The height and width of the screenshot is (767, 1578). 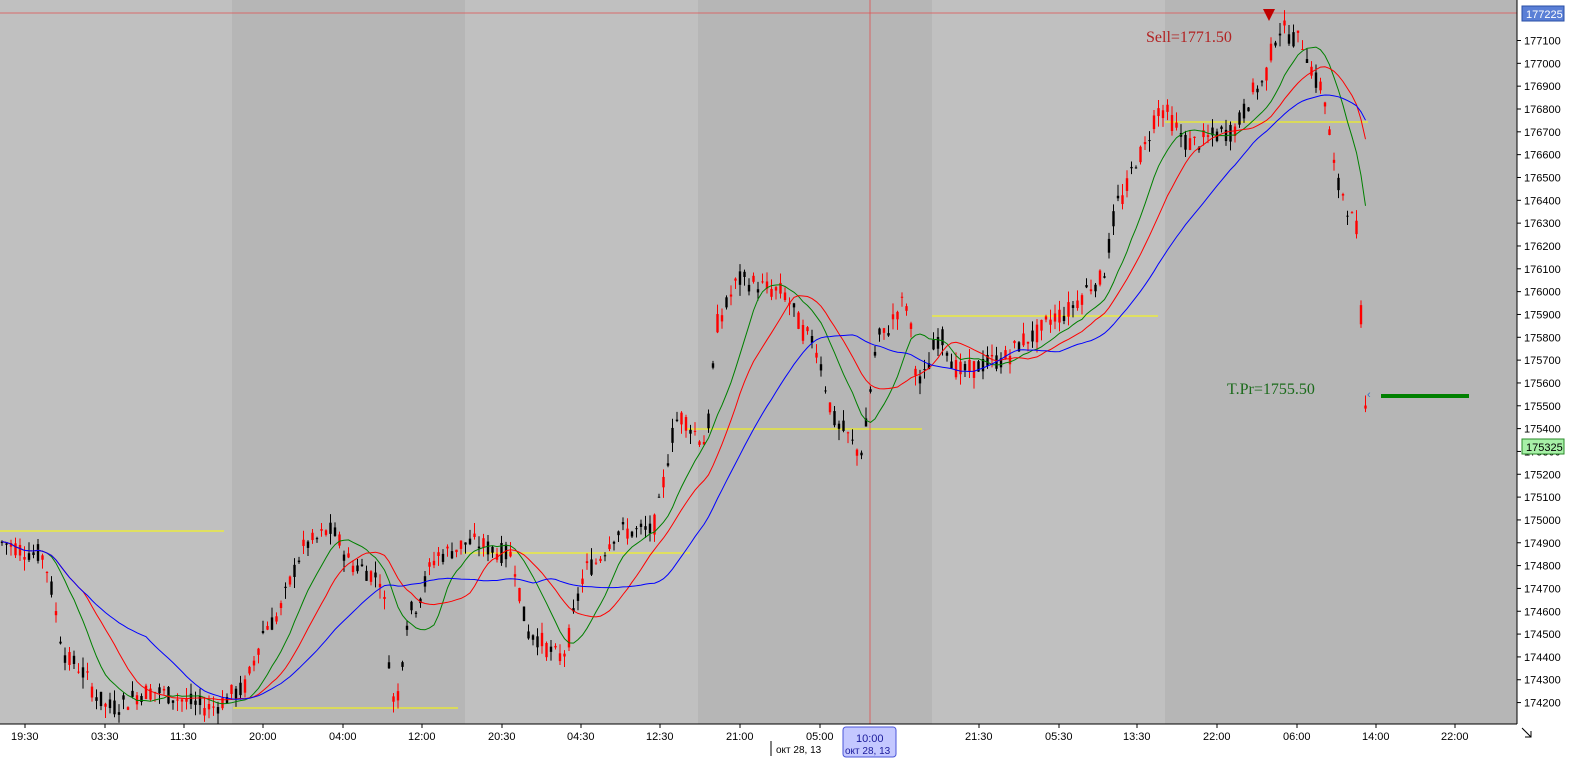 I want to click on price-tick-label: 174300, so click(x=1542, y=681).